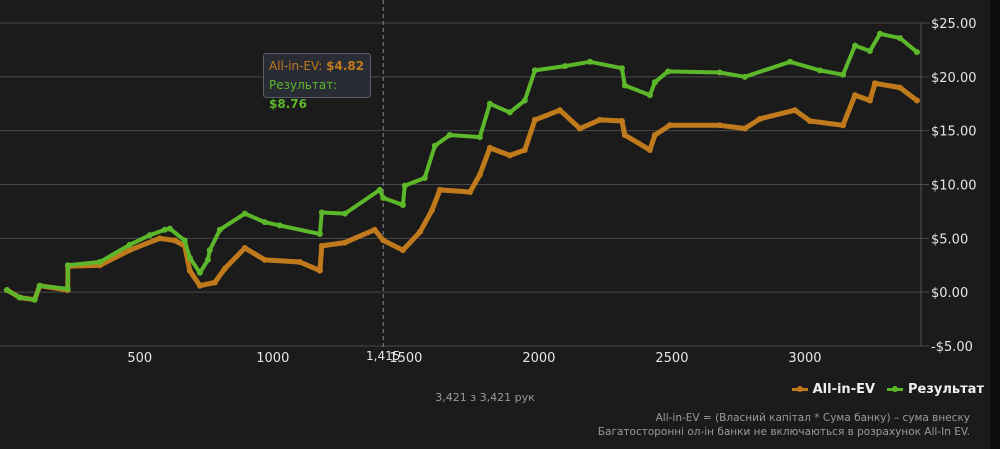  What do you see at coordinates (804, 358) in the screenshot?
I see `x-tick-label: 3000` at bounding box center [804, 358].